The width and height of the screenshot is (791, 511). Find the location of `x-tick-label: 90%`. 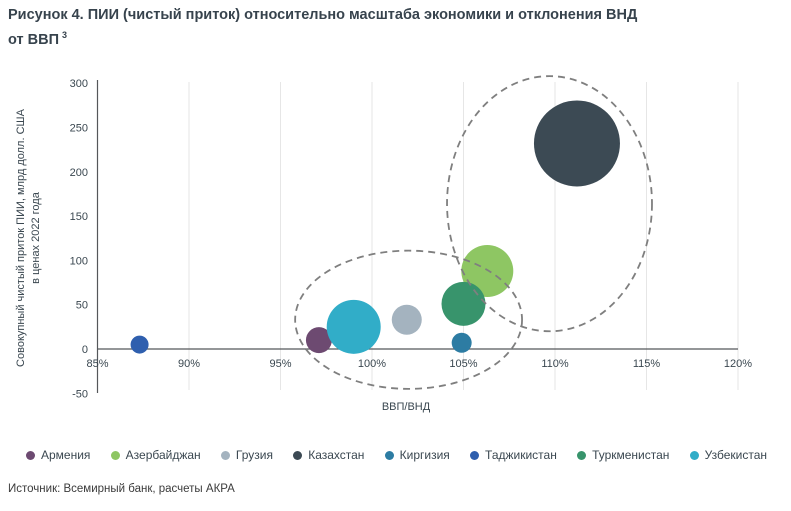

x-tick-label: 90% is located at coordinates (189, 364).